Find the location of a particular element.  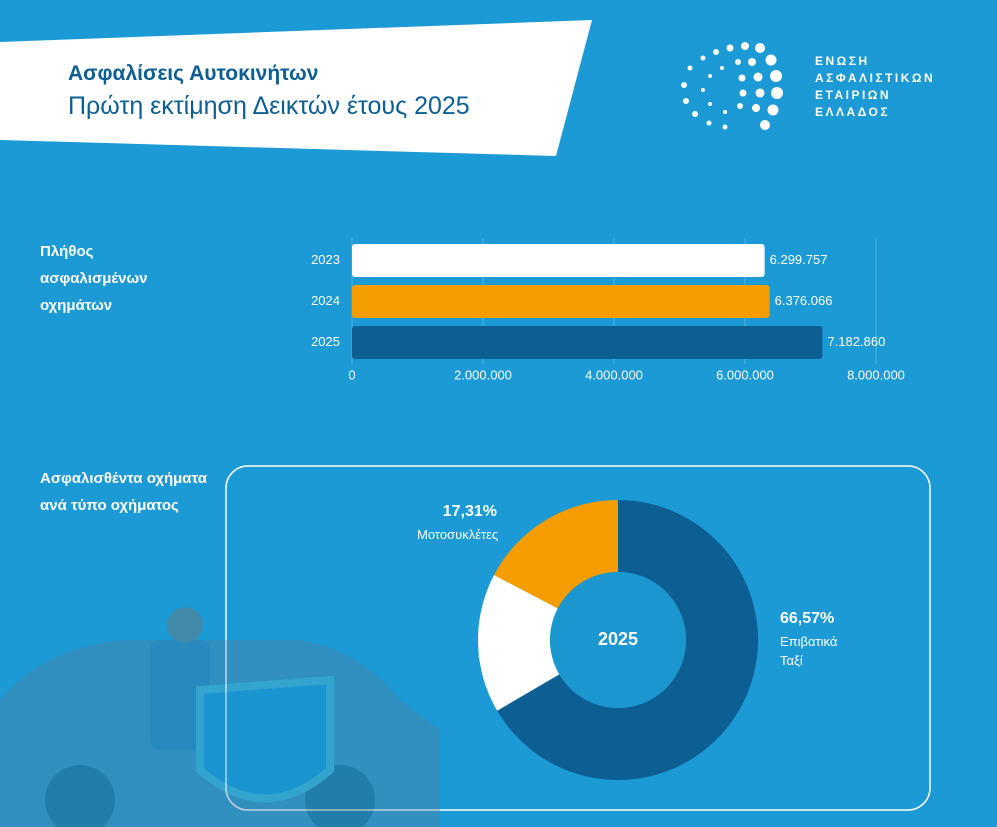

value-label: 6.376.066 is located at coordinates (804, 300).